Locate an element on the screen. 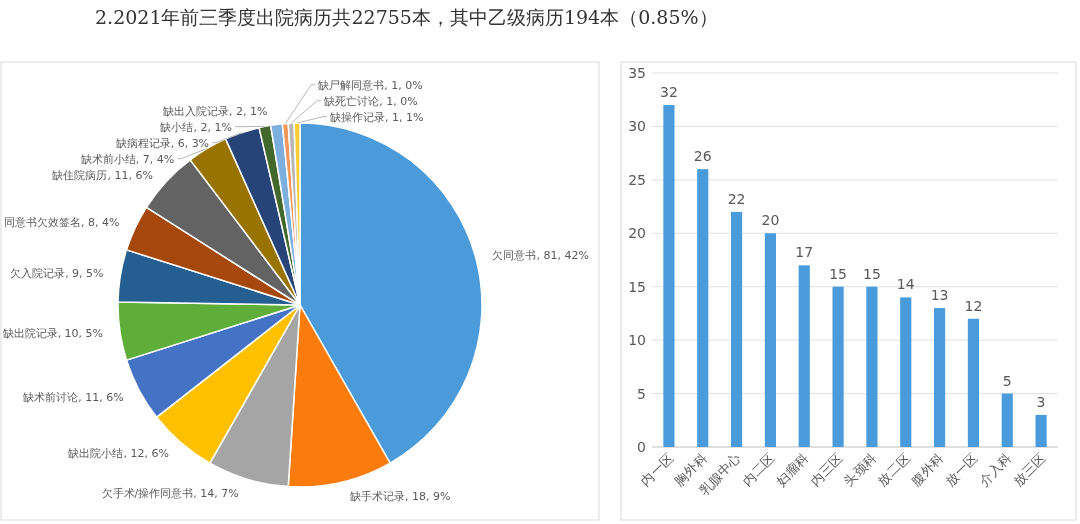  y-tick-label: 0 is located at coordinates (641, 447).